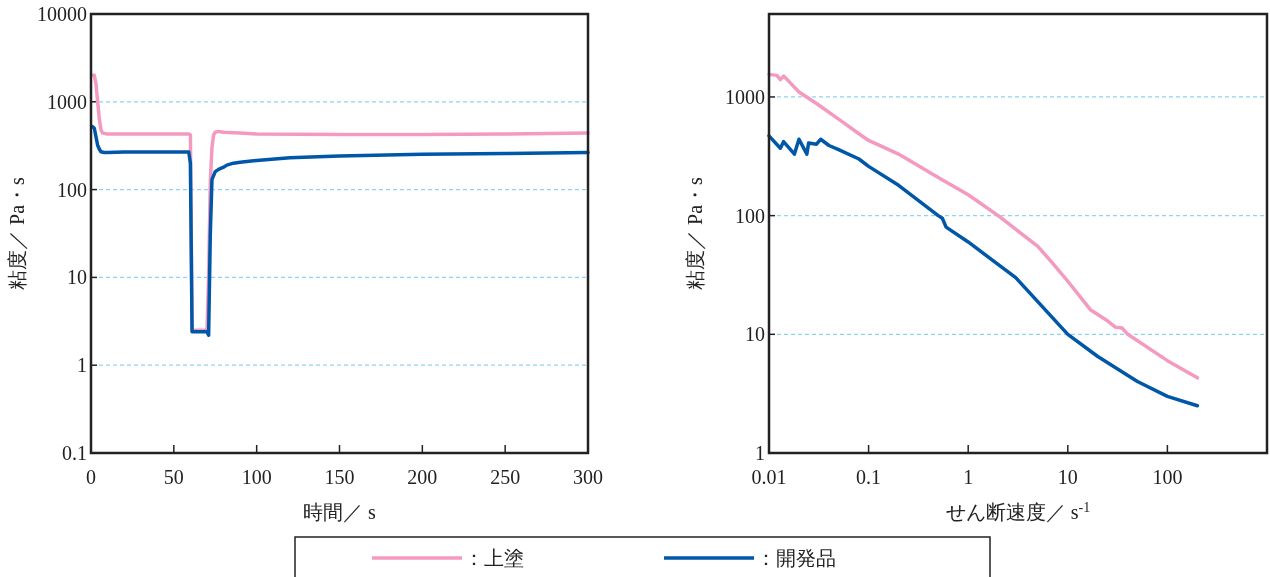 The width and height of the screenshot is (1270, 577). What do you see at coordinates (91, 477) in the screenshot?
I see `x-tick-label: 0` at bounding box center [91, 477].